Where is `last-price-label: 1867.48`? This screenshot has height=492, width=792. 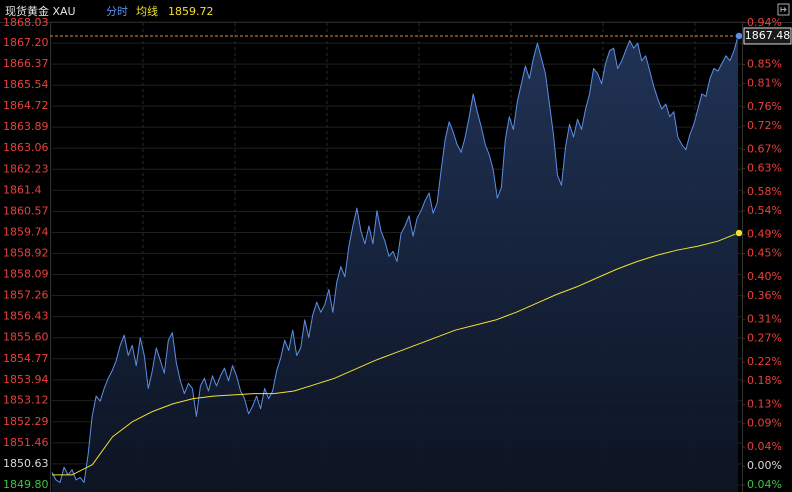
last-price-label: 1867.48 is located at coordinates (768, 35).